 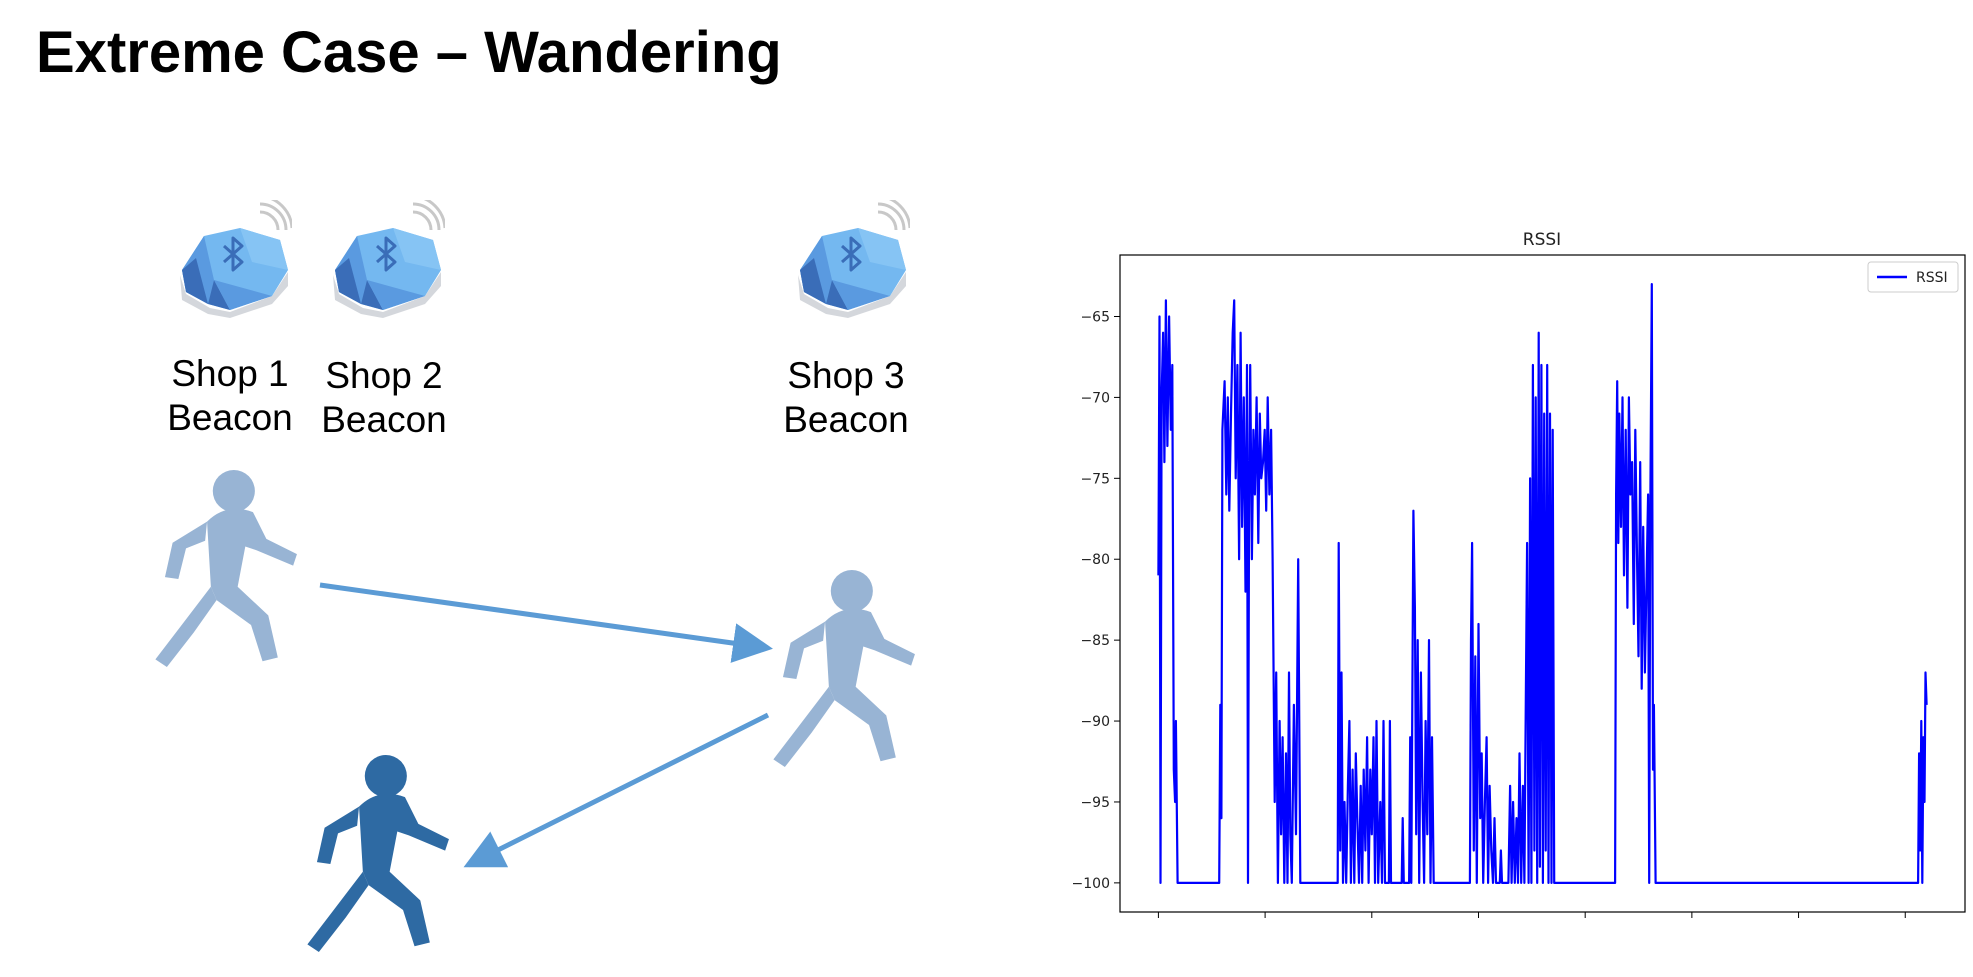 I want to click on legend-label: RSSI, so click(x=1932, y=278).